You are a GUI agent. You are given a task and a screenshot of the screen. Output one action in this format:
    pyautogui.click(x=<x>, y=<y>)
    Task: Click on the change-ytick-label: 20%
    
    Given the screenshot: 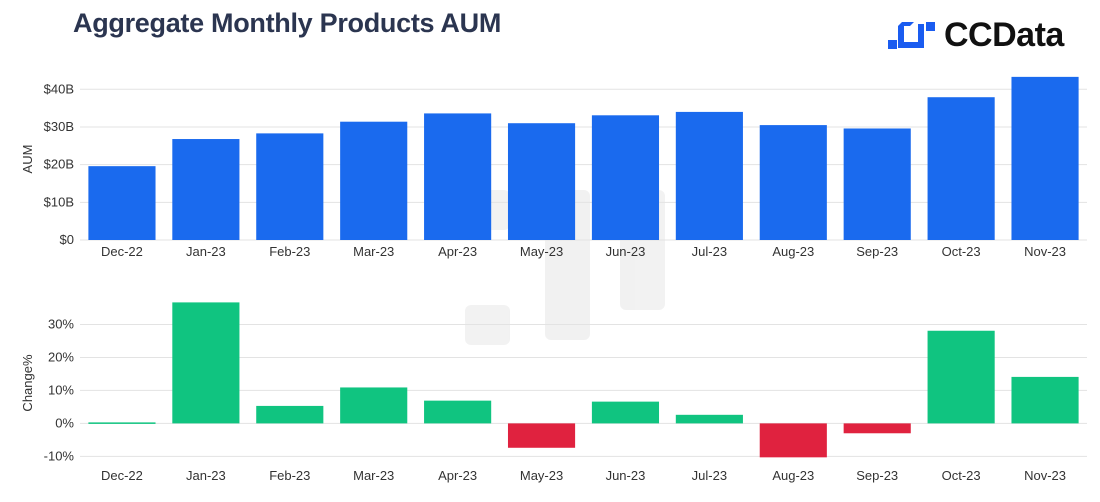 What is the action you would take?
    pyautogui.click(x=61, y=356)
    